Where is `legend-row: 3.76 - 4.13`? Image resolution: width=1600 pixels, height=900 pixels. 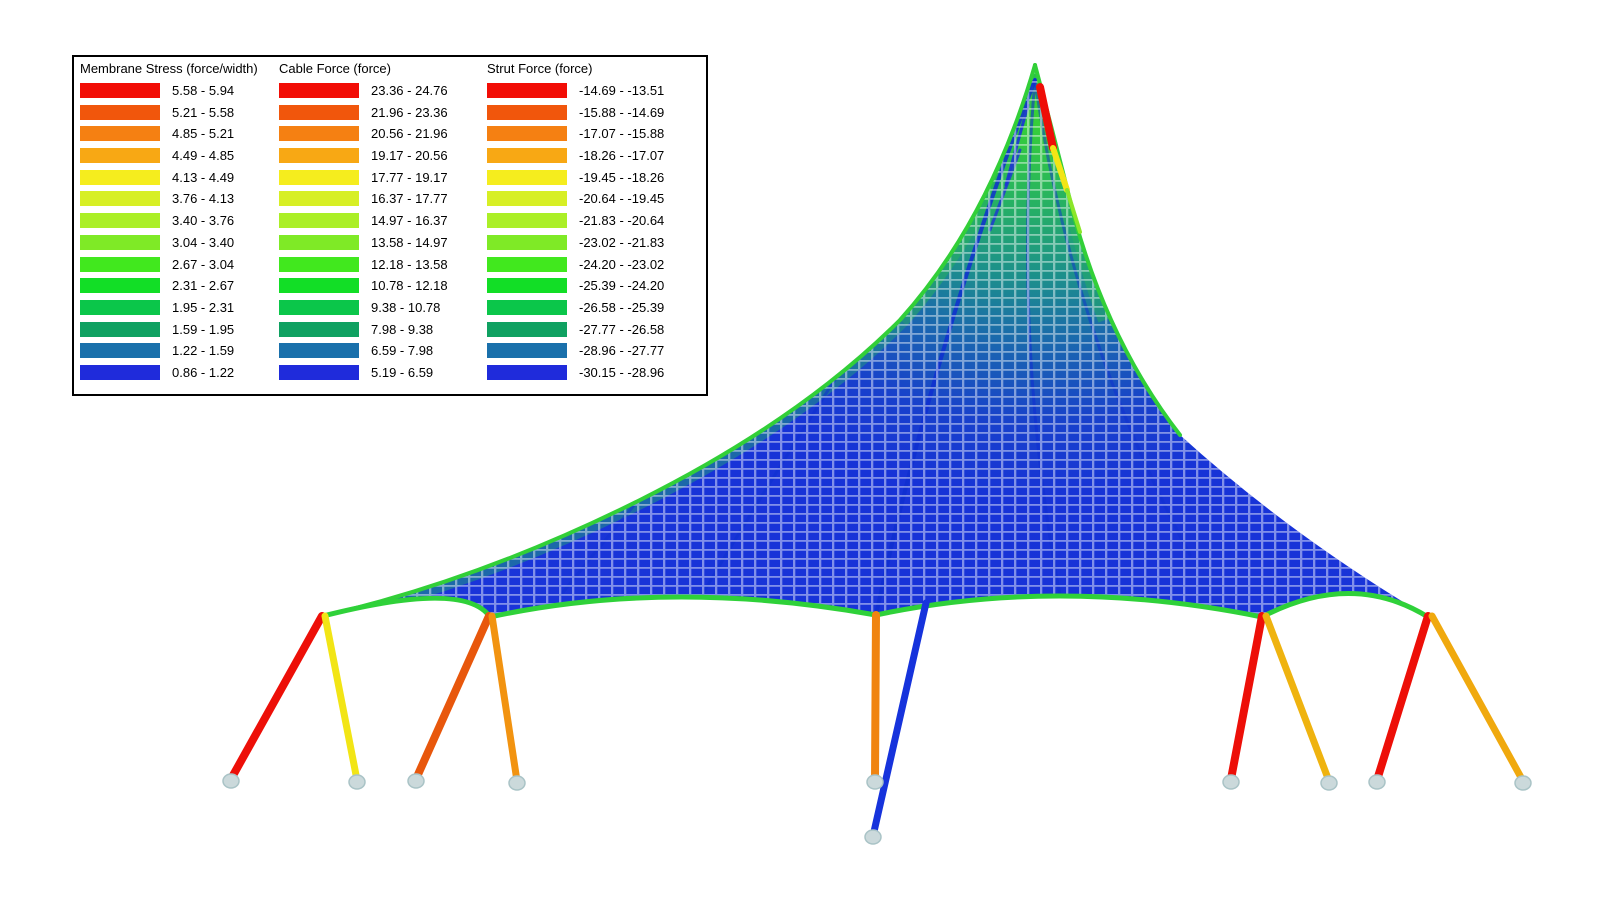 legend-row: 3.76 - 4.13 is located at coordinates (180, 199).